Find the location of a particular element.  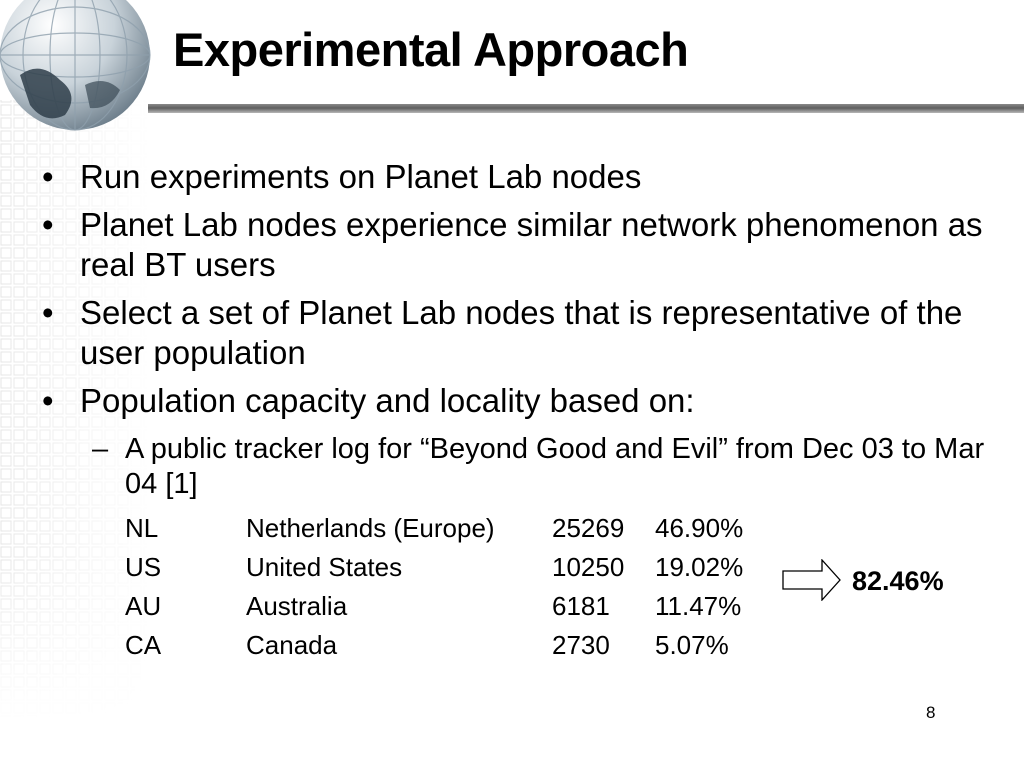

country-name: Canada is located at coordinates (292, 645).